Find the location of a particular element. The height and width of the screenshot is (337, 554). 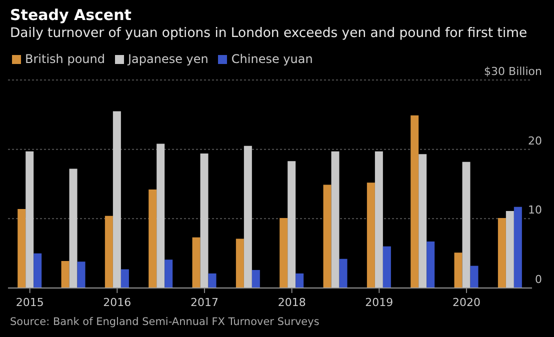

x-tick-label: 2020 is located at coordinates (466, 302).